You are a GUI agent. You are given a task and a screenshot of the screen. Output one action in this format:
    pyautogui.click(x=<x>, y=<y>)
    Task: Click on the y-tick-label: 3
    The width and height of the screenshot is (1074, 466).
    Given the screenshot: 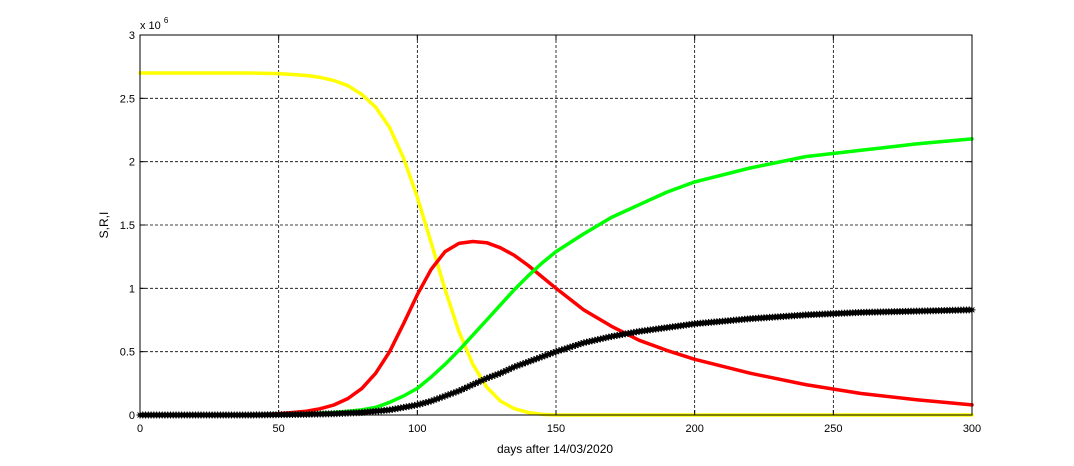 What is the action you would take?
    pyautogui.click(x=132, y=36)
    